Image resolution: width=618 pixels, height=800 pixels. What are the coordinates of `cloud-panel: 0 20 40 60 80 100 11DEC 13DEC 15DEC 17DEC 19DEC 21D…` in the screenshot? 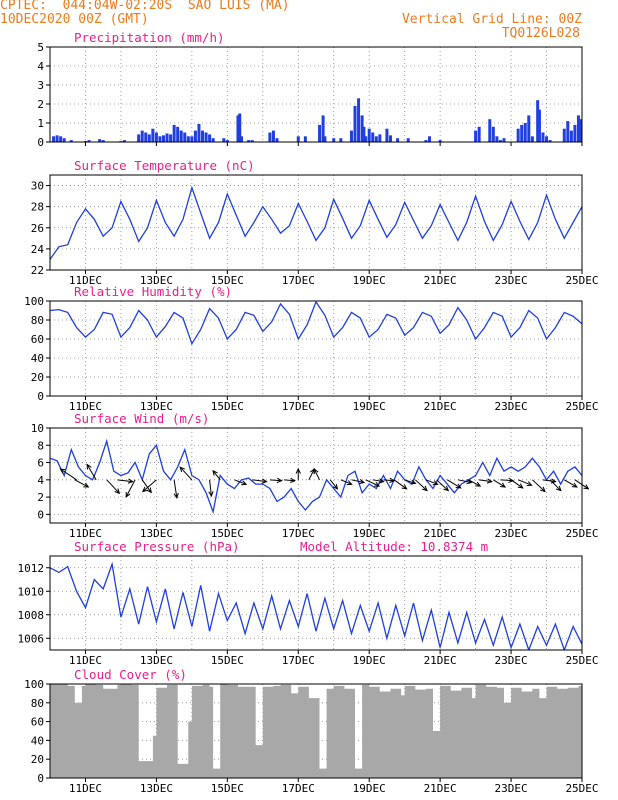 It's located at (311, 731).